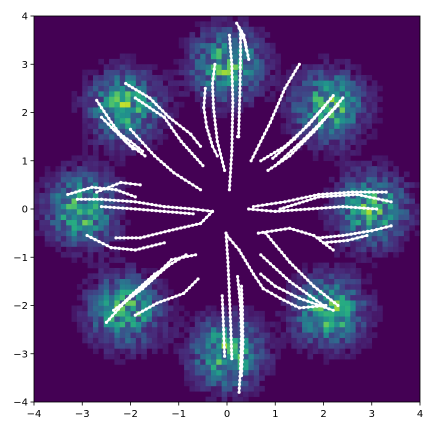 The height and width of the screenshot is (432, 432). Describe the element at coordinates (147, 210) in the screenshot. I see `trajectory` at that location.